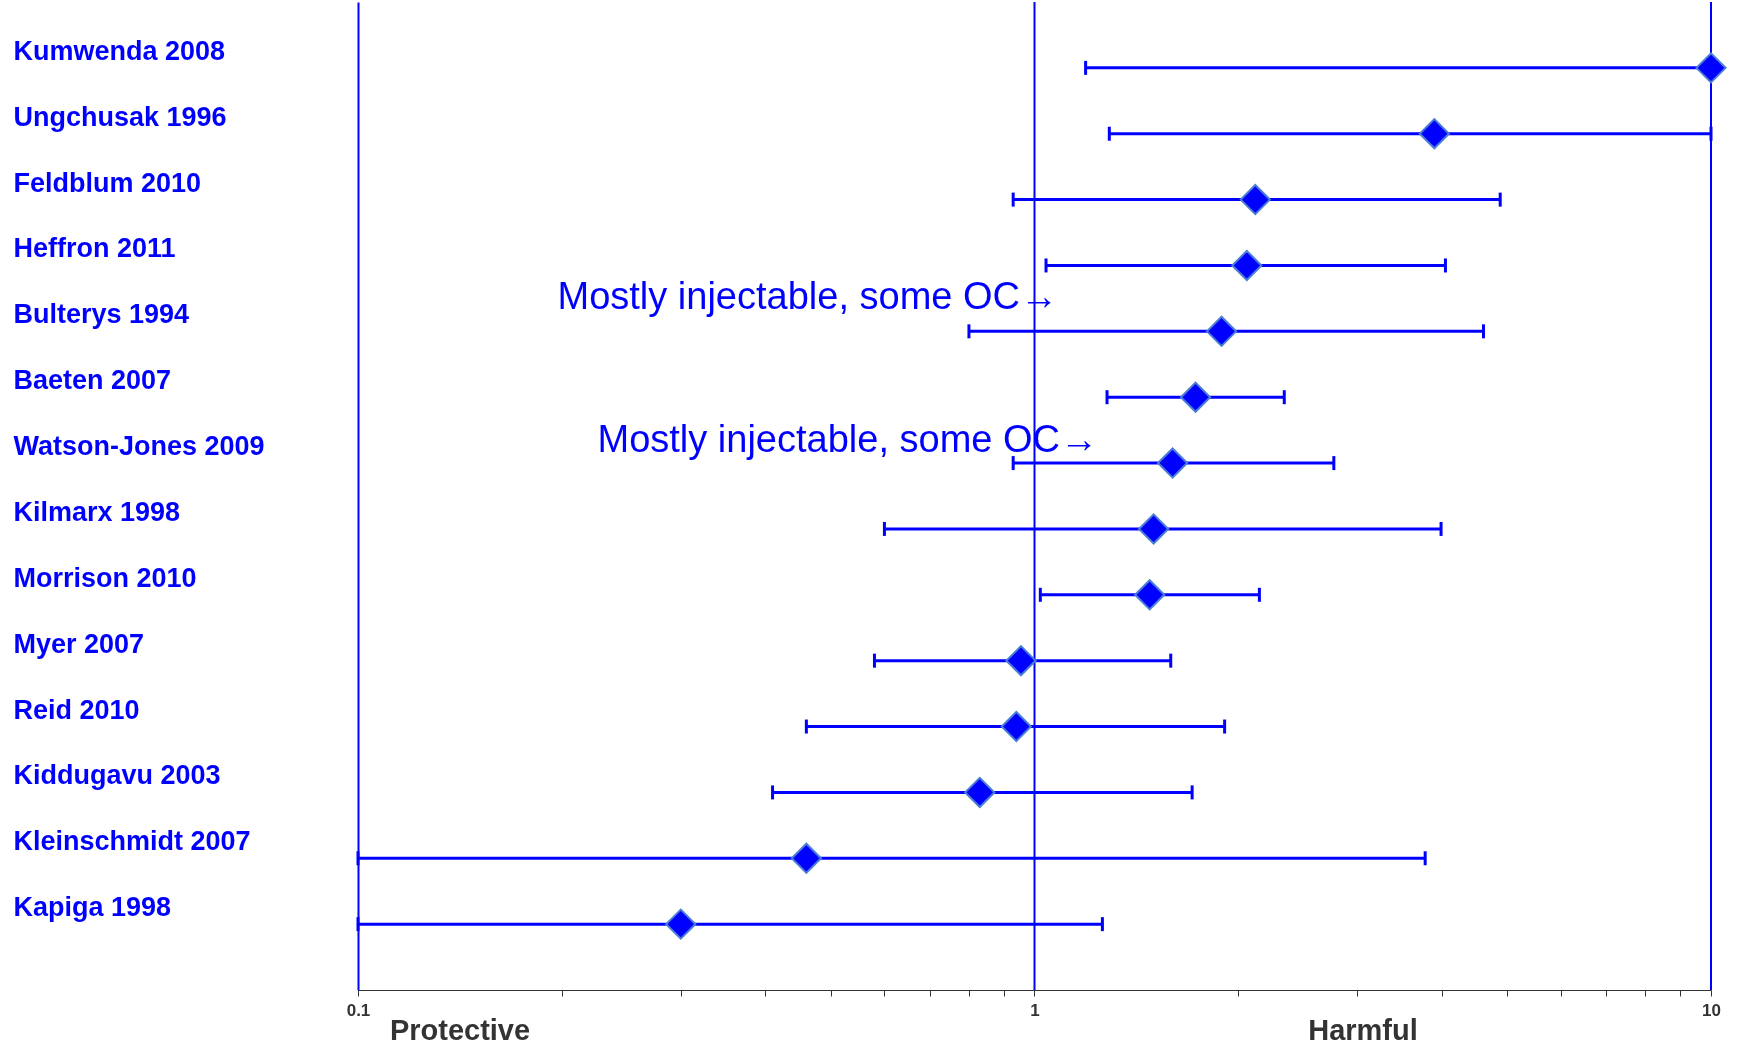 Image resolution: width=1742 pixels, height=1046 pixels. What do you see at coordinates (94, 248) in the screenshot?
I see `y-tick-label: Heffron 2011` at bounding box center [94, 248].